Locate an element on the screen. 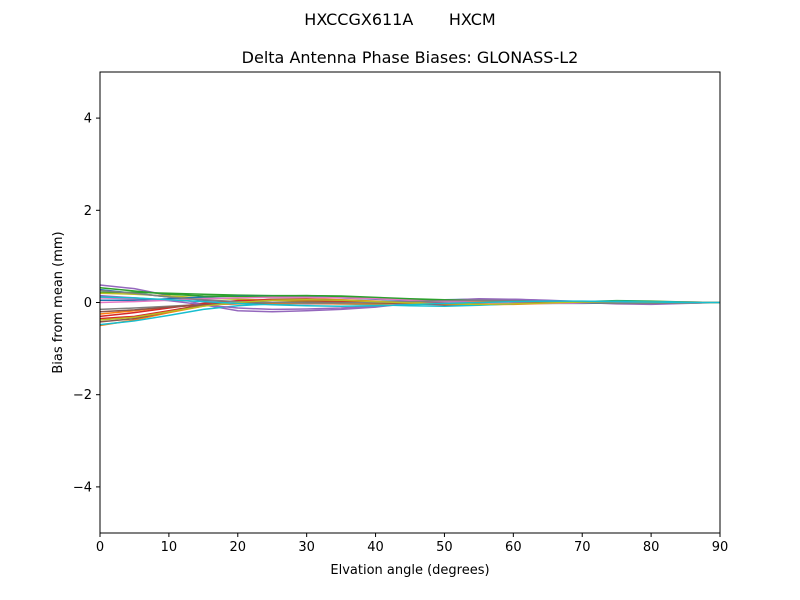 This screenshot has height=600, width=800. y-axis-label: Bias from mean (mm) is located at coordinates (58, 302).